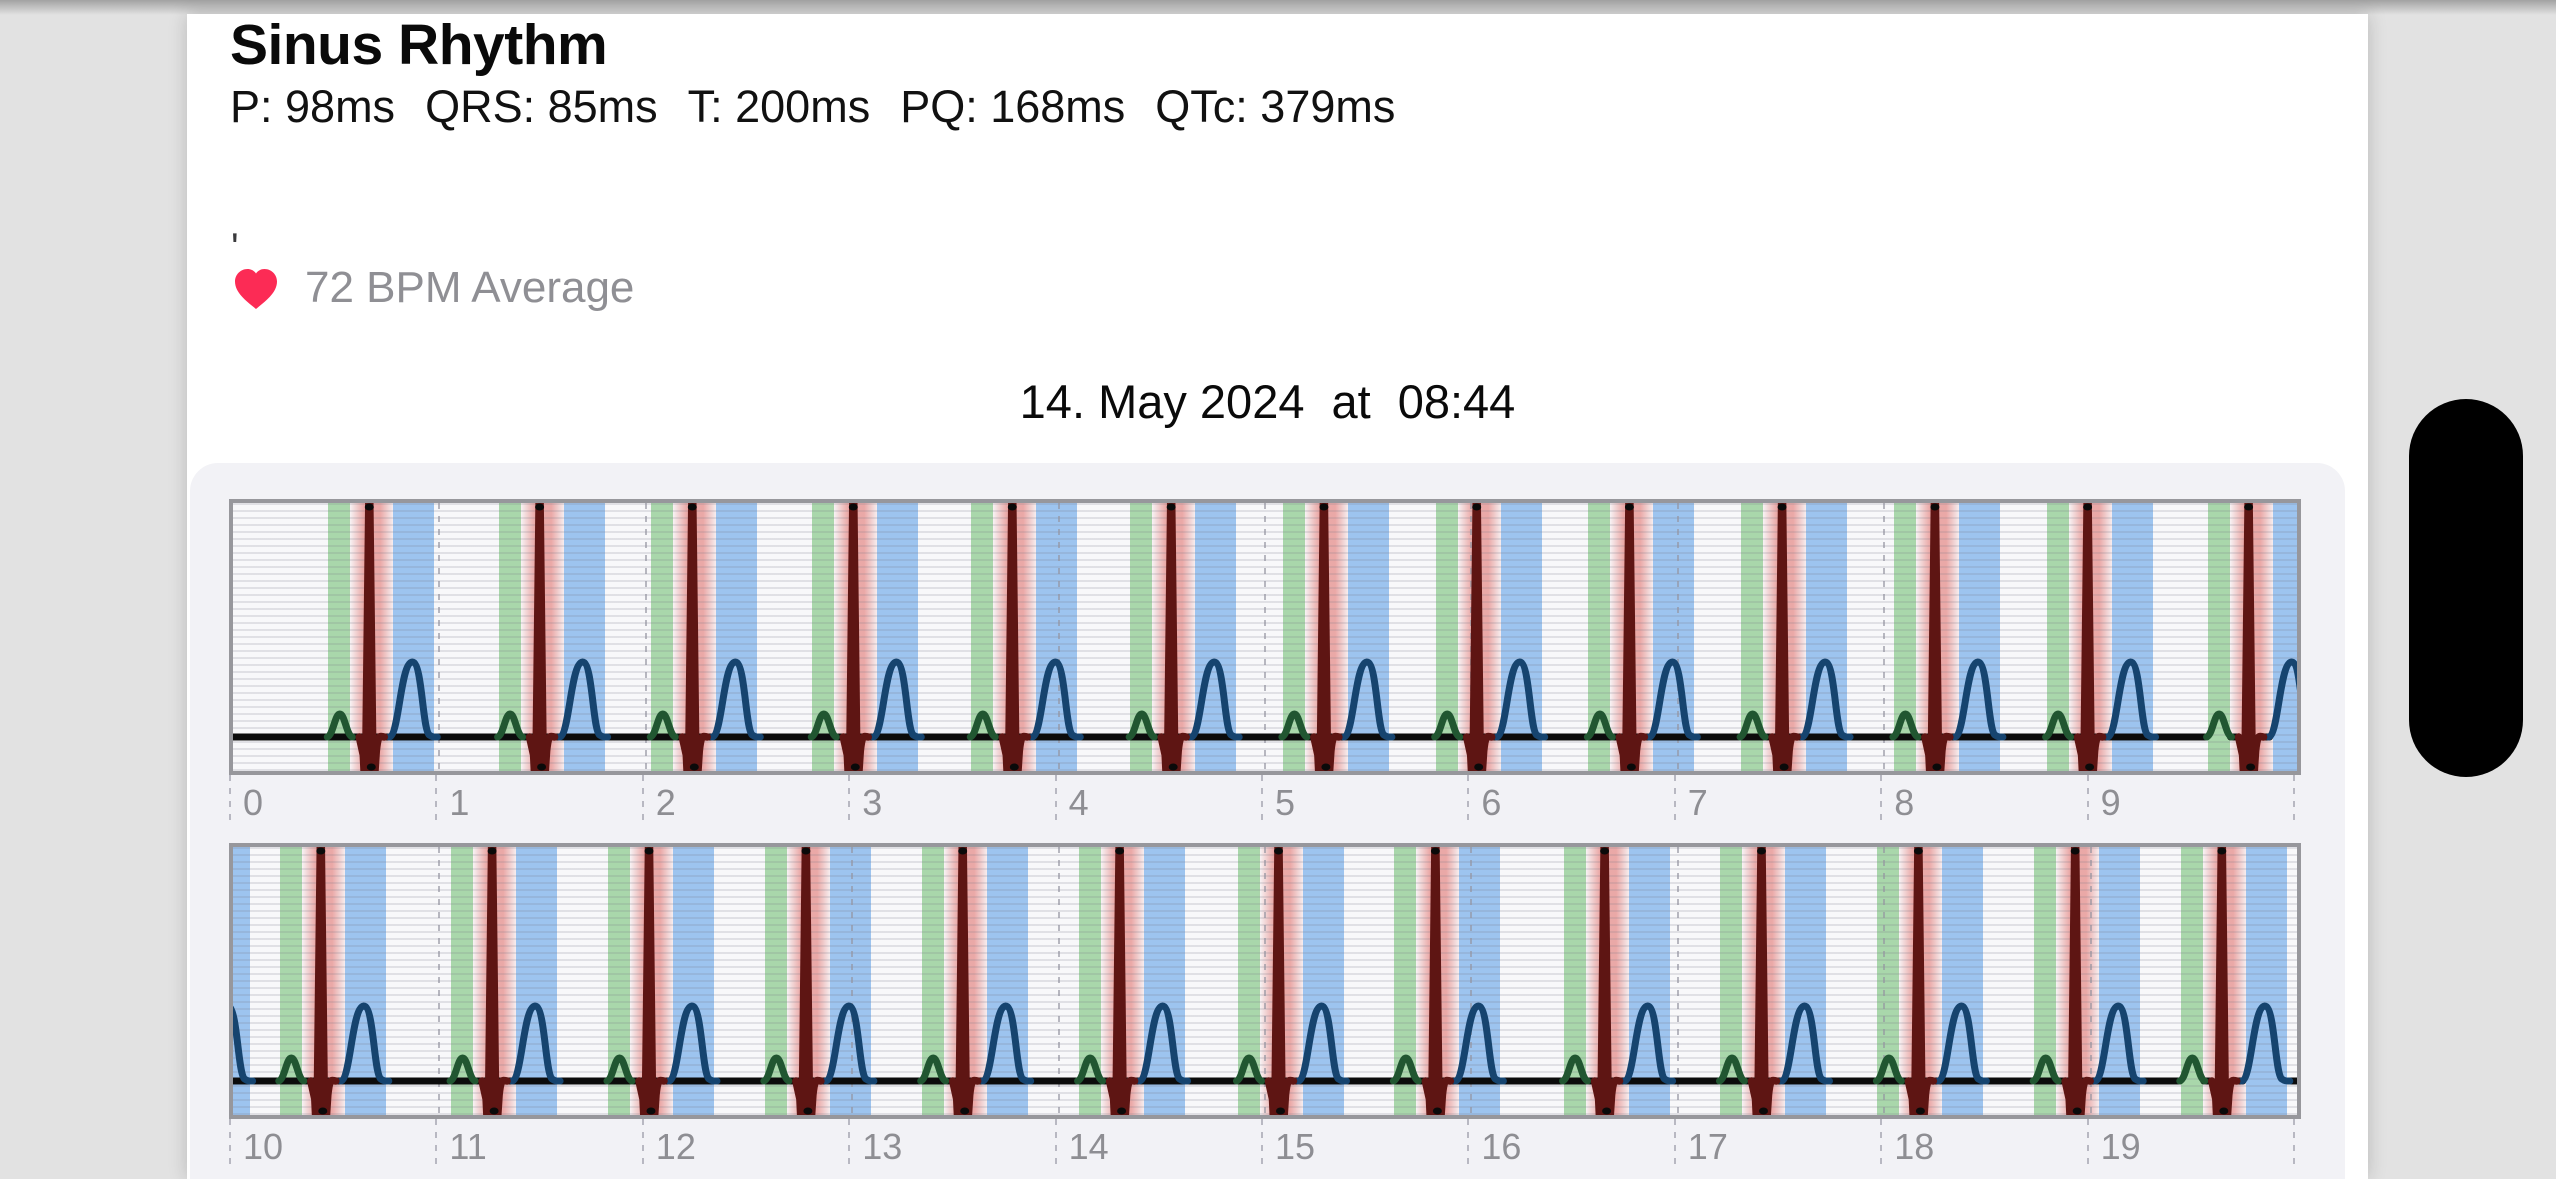 The height and width of the screenshot is (1179, 2556). Describe the element at coordinates (1265, 1145) in the screenshot. I see `axis-tick-row-2: 10 11 12 13 14 15 16 17 18 19` at that location.